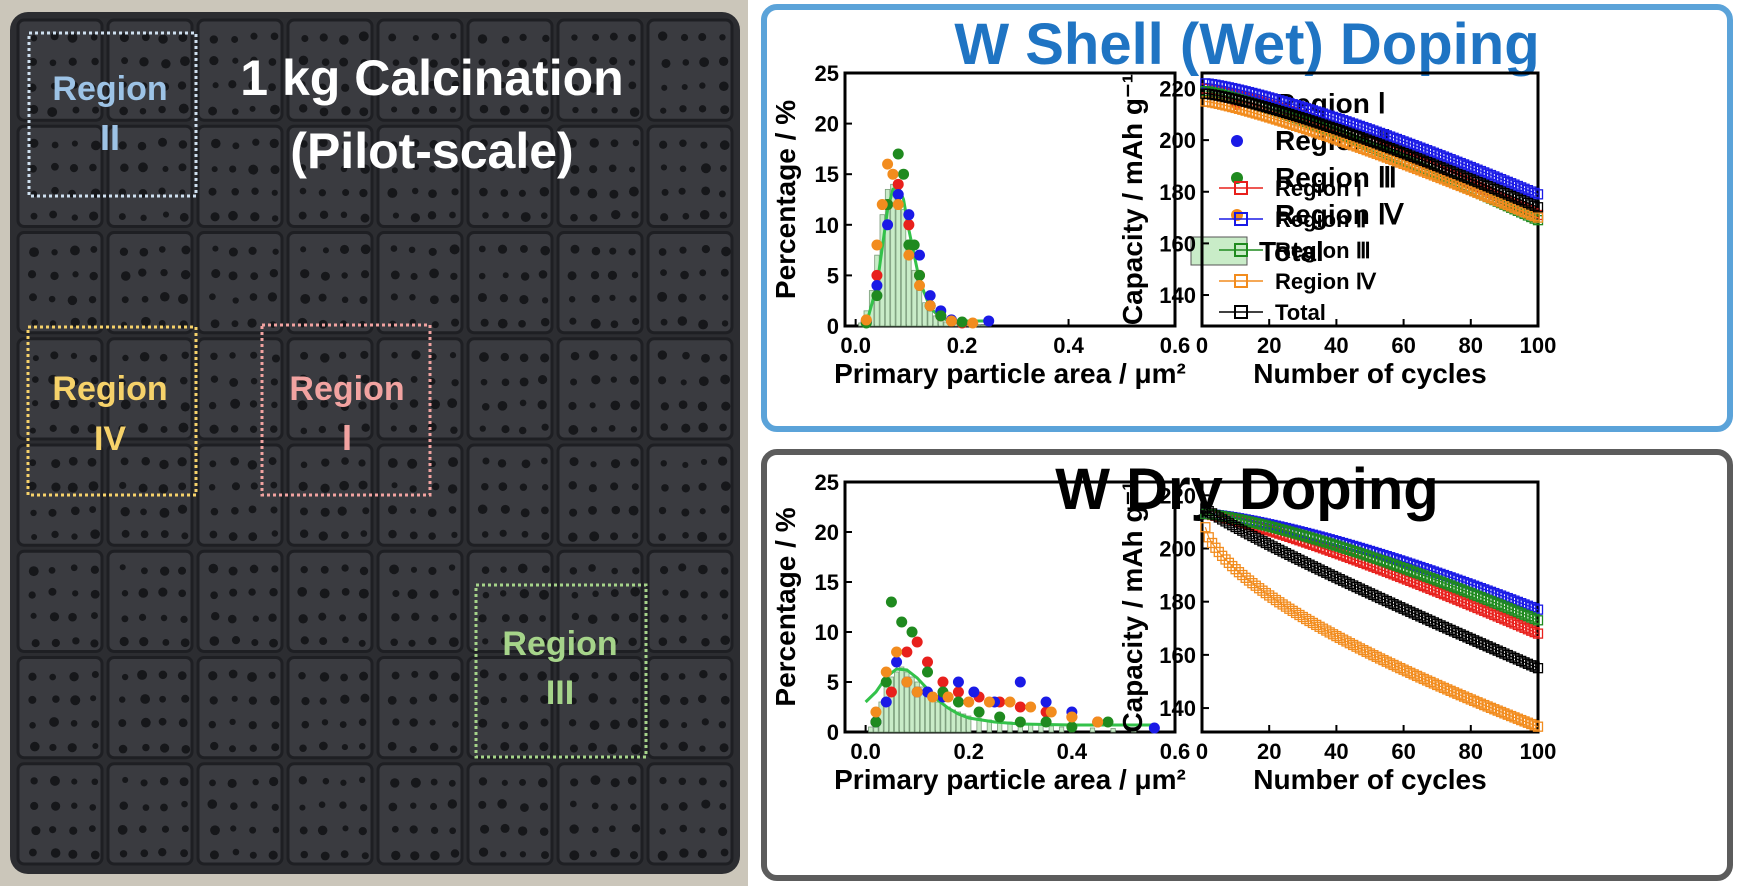 The width and height of the screenshot is (1743, 886). What do you see at coordinates (561, 671) in the screenshot?
I see `region-box-iii` at bounding box center [561, 671].